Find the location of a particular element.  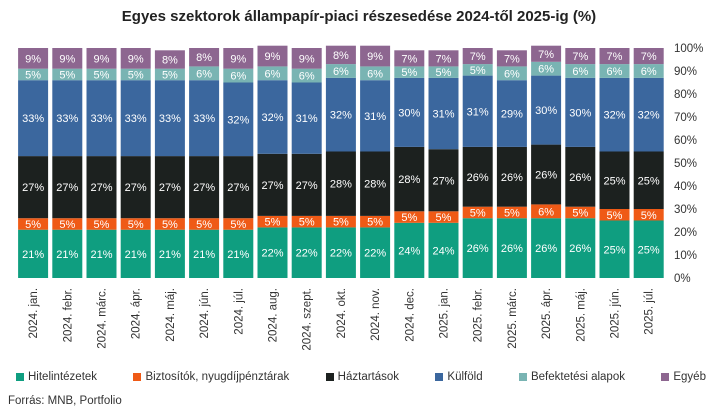

x-tick-label: 2025. márc. is located at coordinates (513, 318).